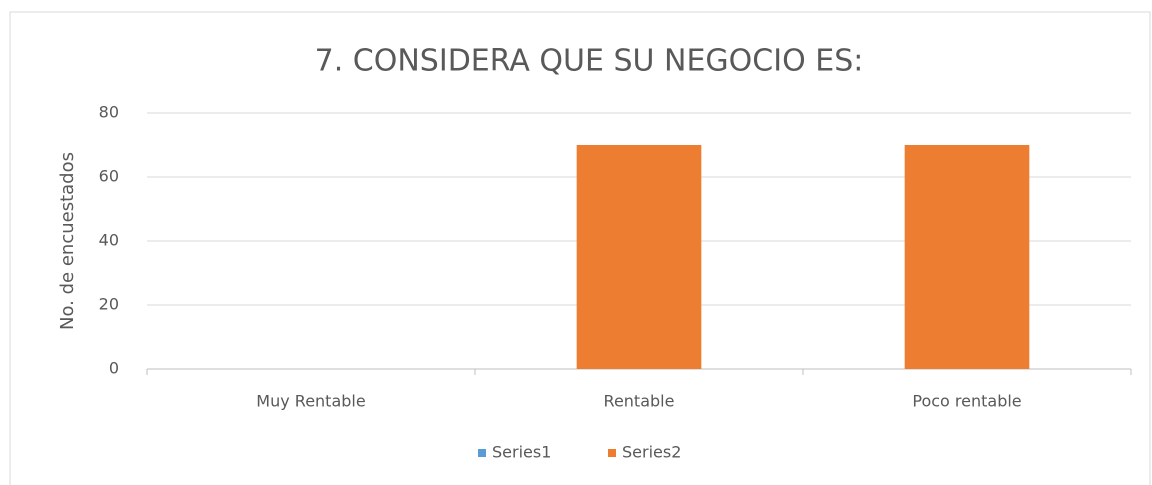 This screenshot has width=1152, height=485. I want to click on y-tick-label: 40, so click(109, 240).